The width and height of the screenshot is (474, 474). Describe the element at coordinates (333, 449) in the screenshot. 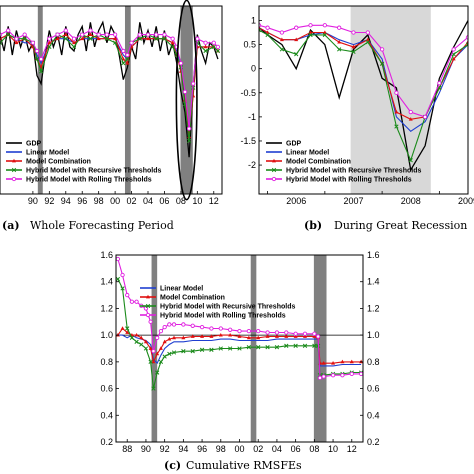

I see `x-tick-label: 10` at that location.